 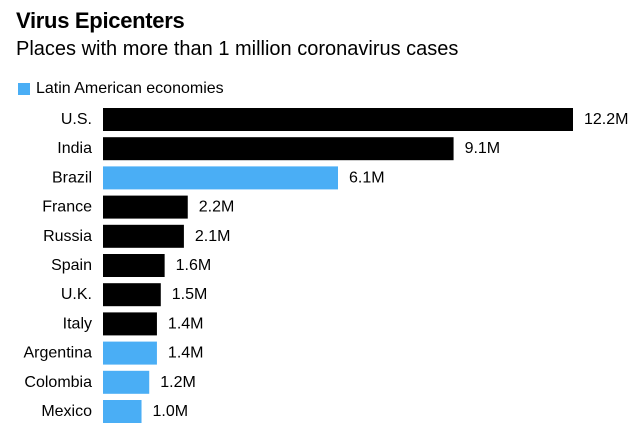 What do you see at coordinates (143, 236) in the screenshot?
I see `bar-russia` at bounding box center [143, 236].